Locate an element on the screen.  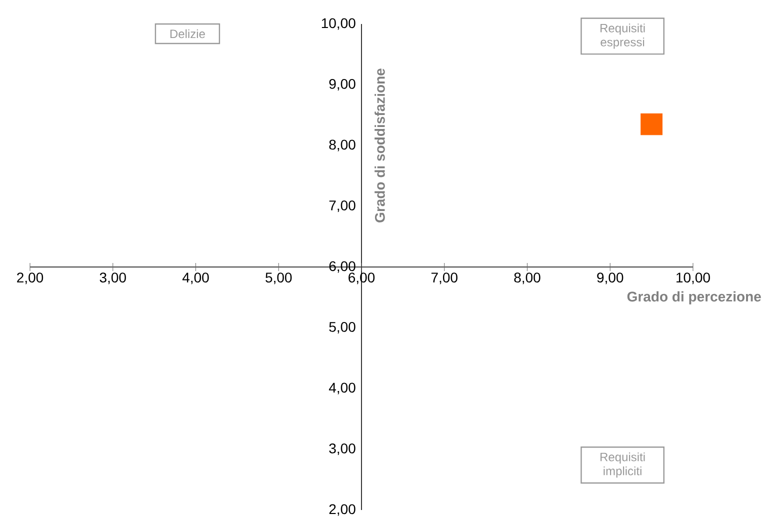
annotation: Delizie is located at coordinates (187, 33).